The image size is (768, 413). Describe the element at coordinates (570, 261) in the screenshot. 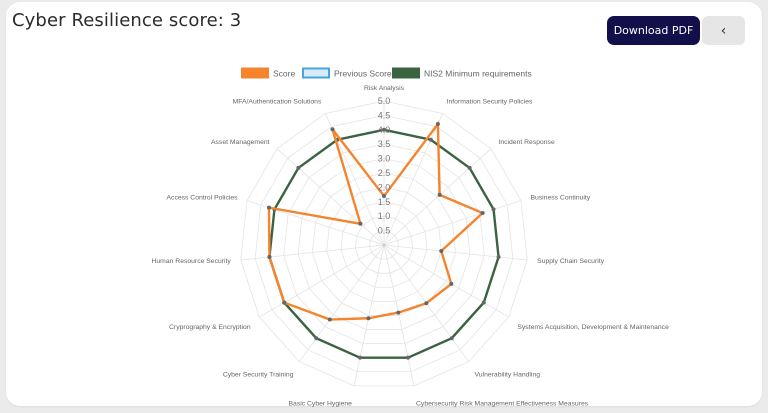

I see `axis-label: Supply Chain Security` at that location.